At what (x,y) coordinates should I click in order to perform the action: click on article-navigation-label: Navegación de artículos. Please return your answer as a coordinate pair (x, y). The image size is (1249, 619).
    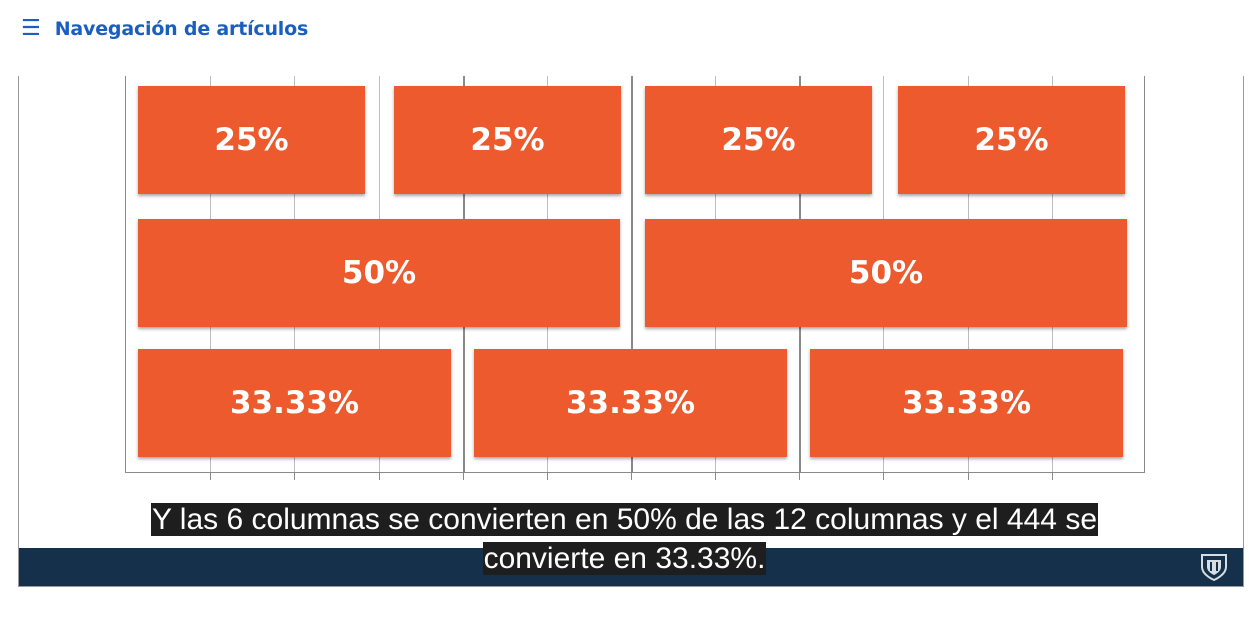
    Looking at the image, I should click on (181, 29).